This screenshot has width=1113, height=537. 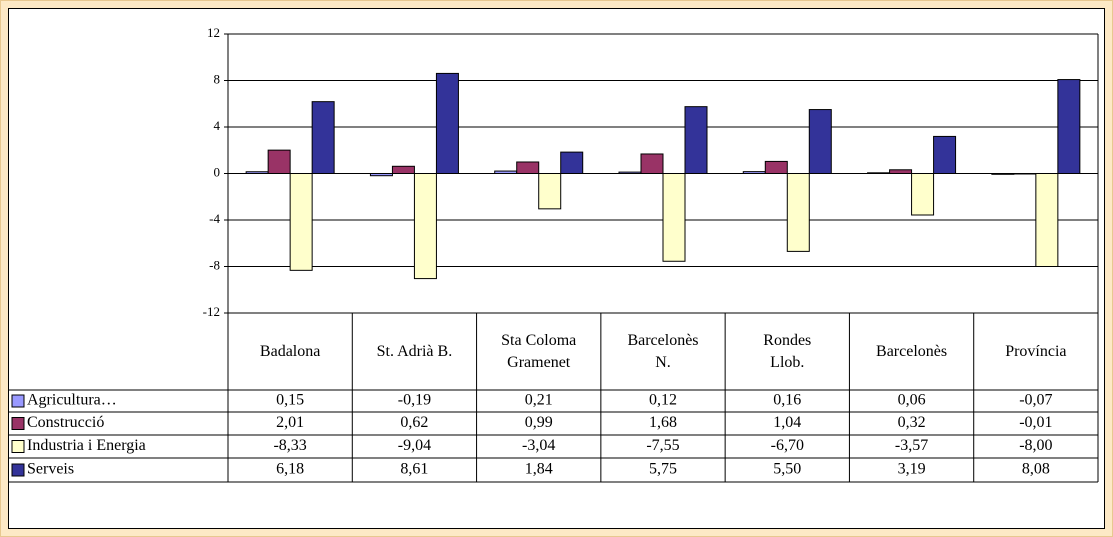 What do you see at coordinates (290, 351) in the screenshot?
I see `x-tick-label: Badalona` at bounding box center [290, 351].